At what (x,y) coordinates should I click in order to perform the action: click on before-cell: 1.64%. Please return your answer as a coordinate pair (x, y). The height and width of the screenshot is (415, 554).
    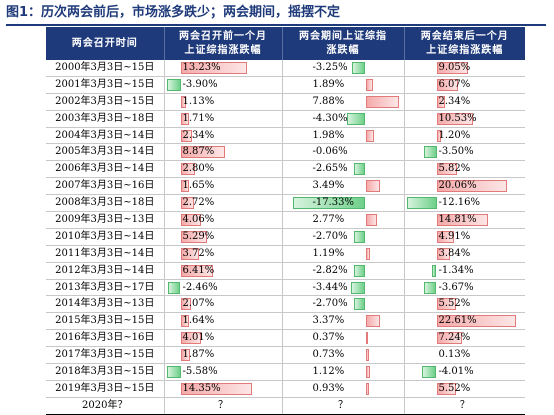
    Looking at the image, I should click on (223, 321).